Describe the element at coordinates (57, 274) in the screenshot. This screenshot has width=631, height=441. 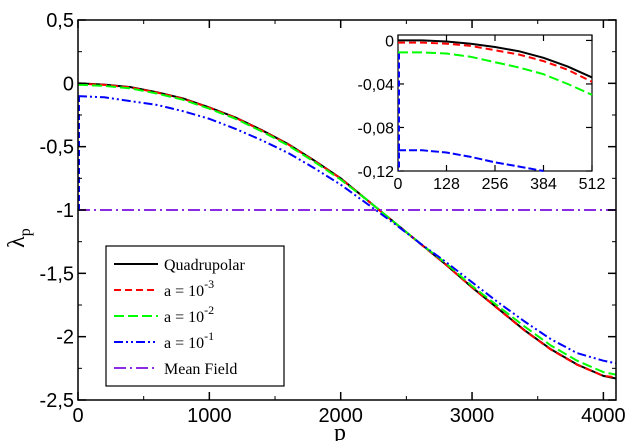
I see `y-tick-label: -1,5` at that location.